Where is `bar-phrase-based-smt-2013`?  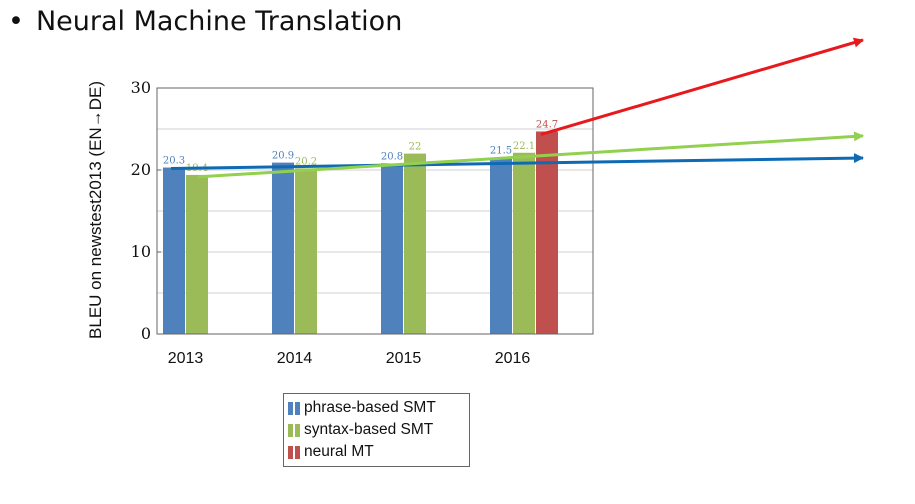 bar-phrase-based-smt-2013 is located at coordinates (174, 250).